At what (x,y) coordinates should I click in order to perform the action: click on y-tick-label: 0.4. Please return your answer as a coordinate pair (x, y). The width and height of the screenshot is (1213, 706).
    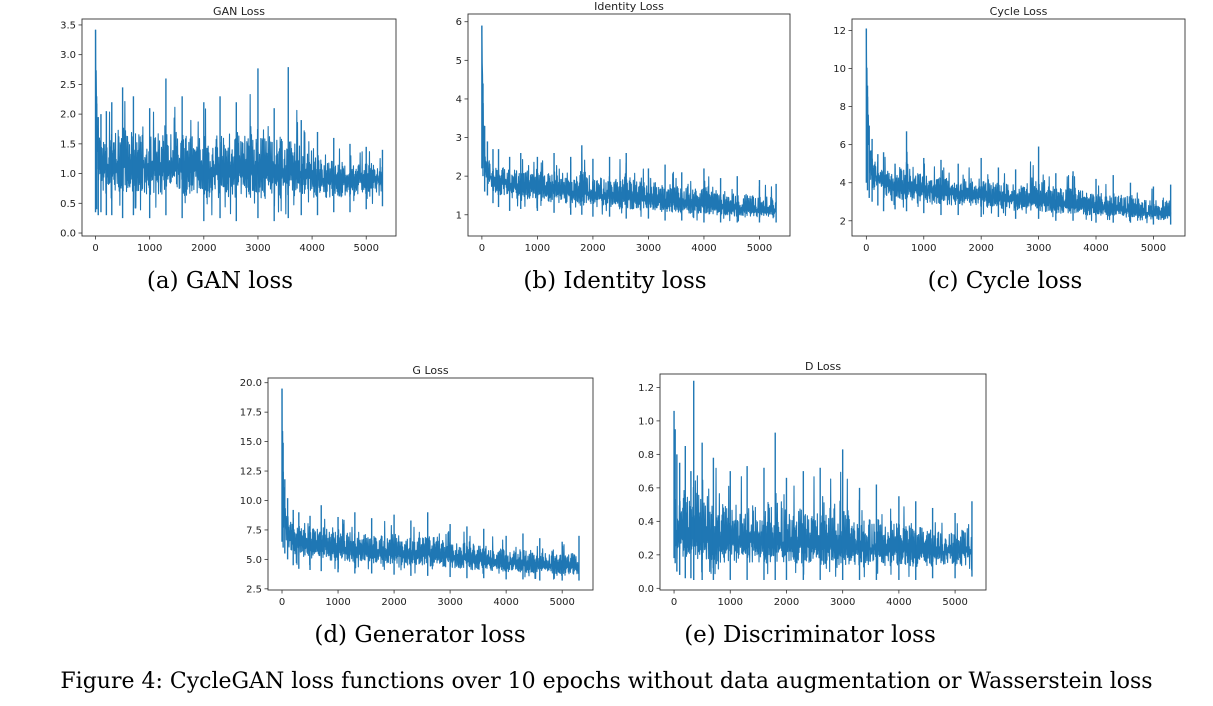
    Looking at the image, I should click on (646, 522).